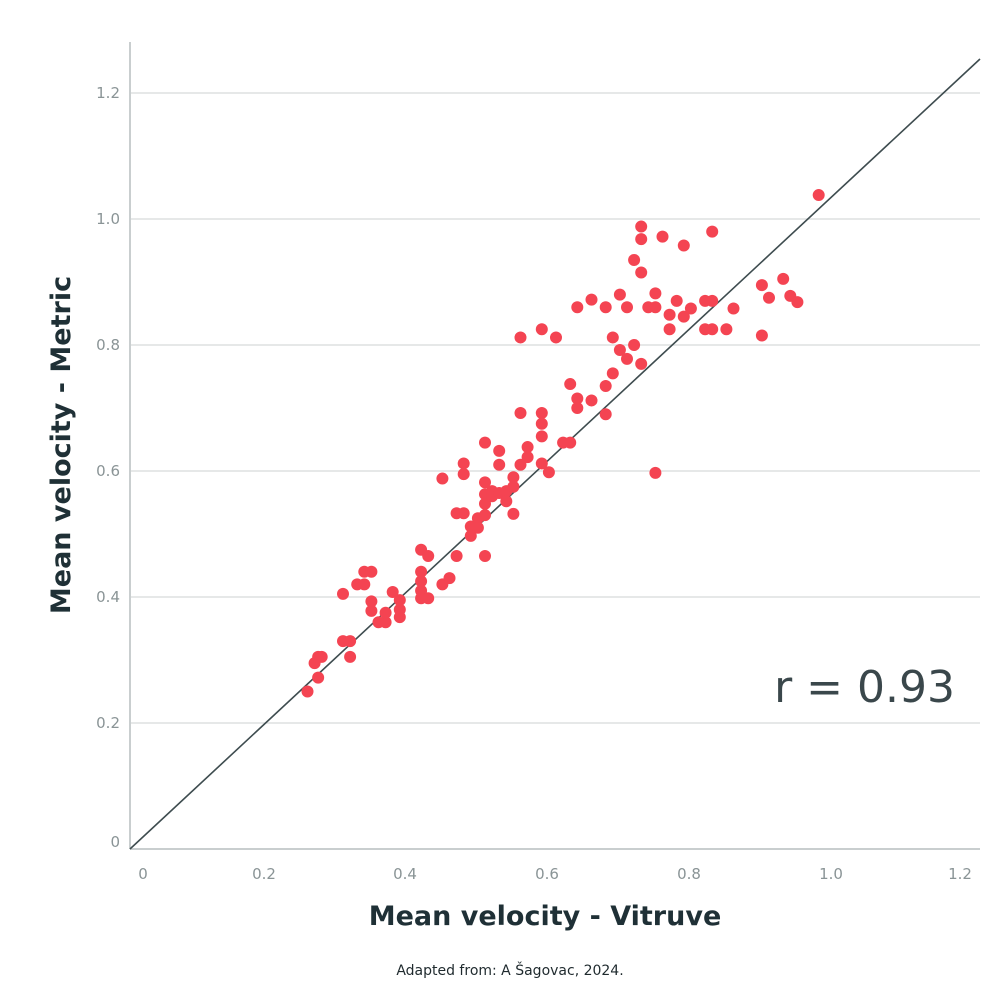 The image size is (1000, 1000). I want to click on correlation-annotation: r = 0.93, so click(864, 687).